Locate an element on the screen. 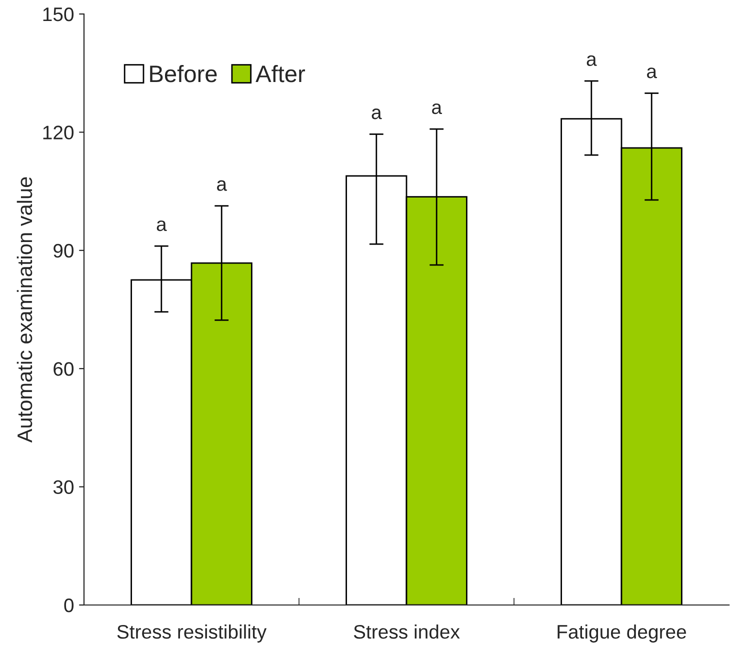 This screenshot has height=658, width=730. x-tick-label: Stress index is located at coordinates (407, 631).